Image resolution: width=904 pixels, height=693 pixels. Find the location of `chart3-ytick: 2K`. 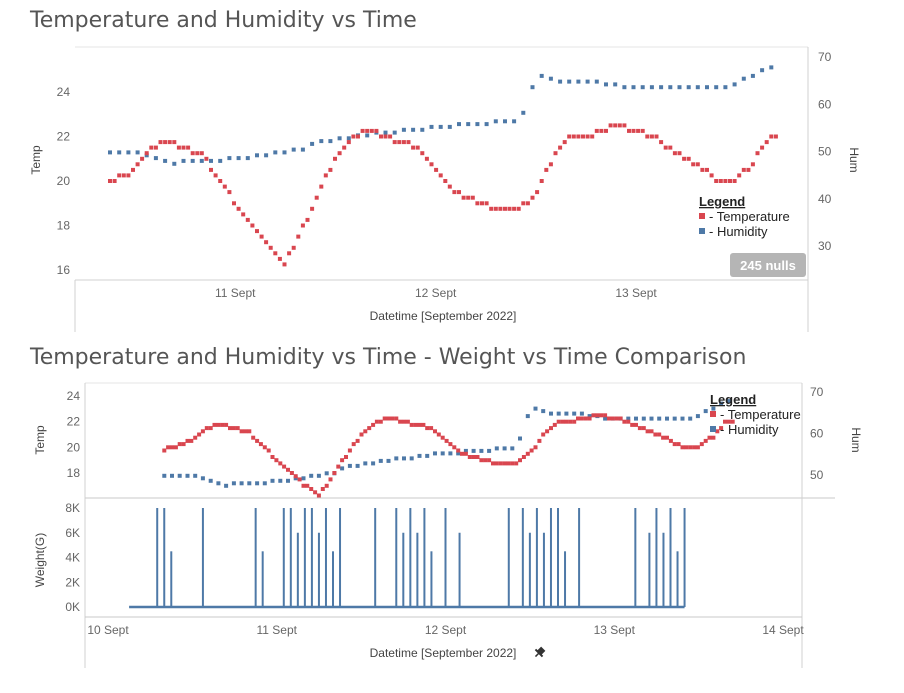

chart3-ytick: 2K is located at coordinates (72, 582).